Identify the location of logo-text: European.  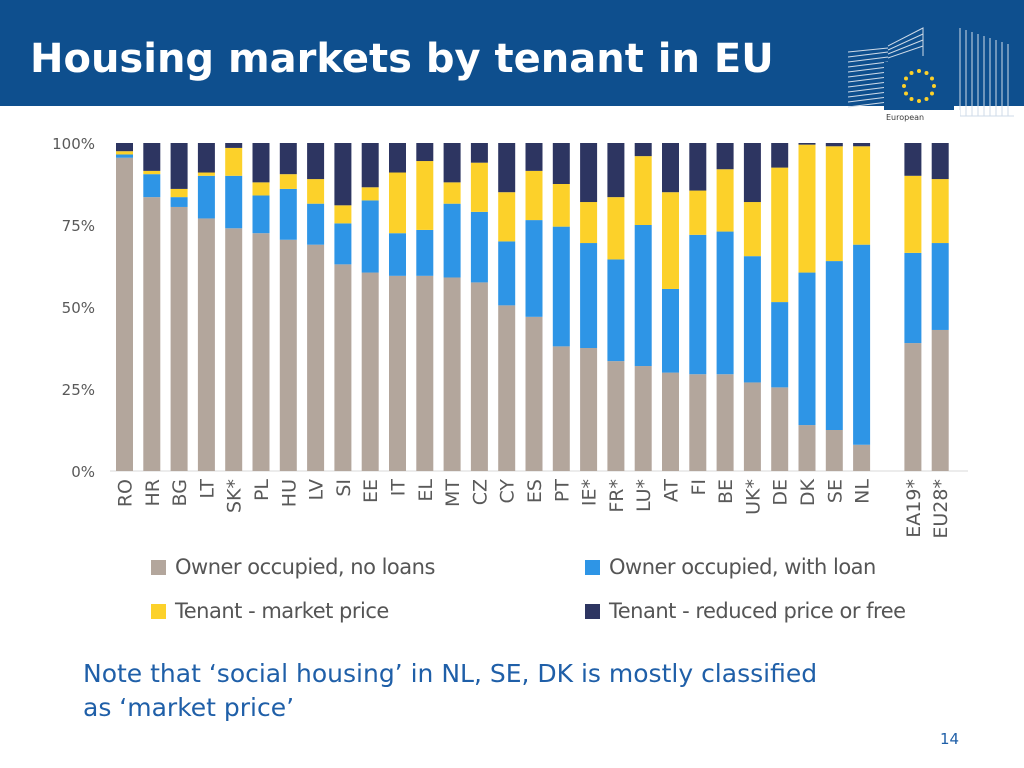
(905, 117).